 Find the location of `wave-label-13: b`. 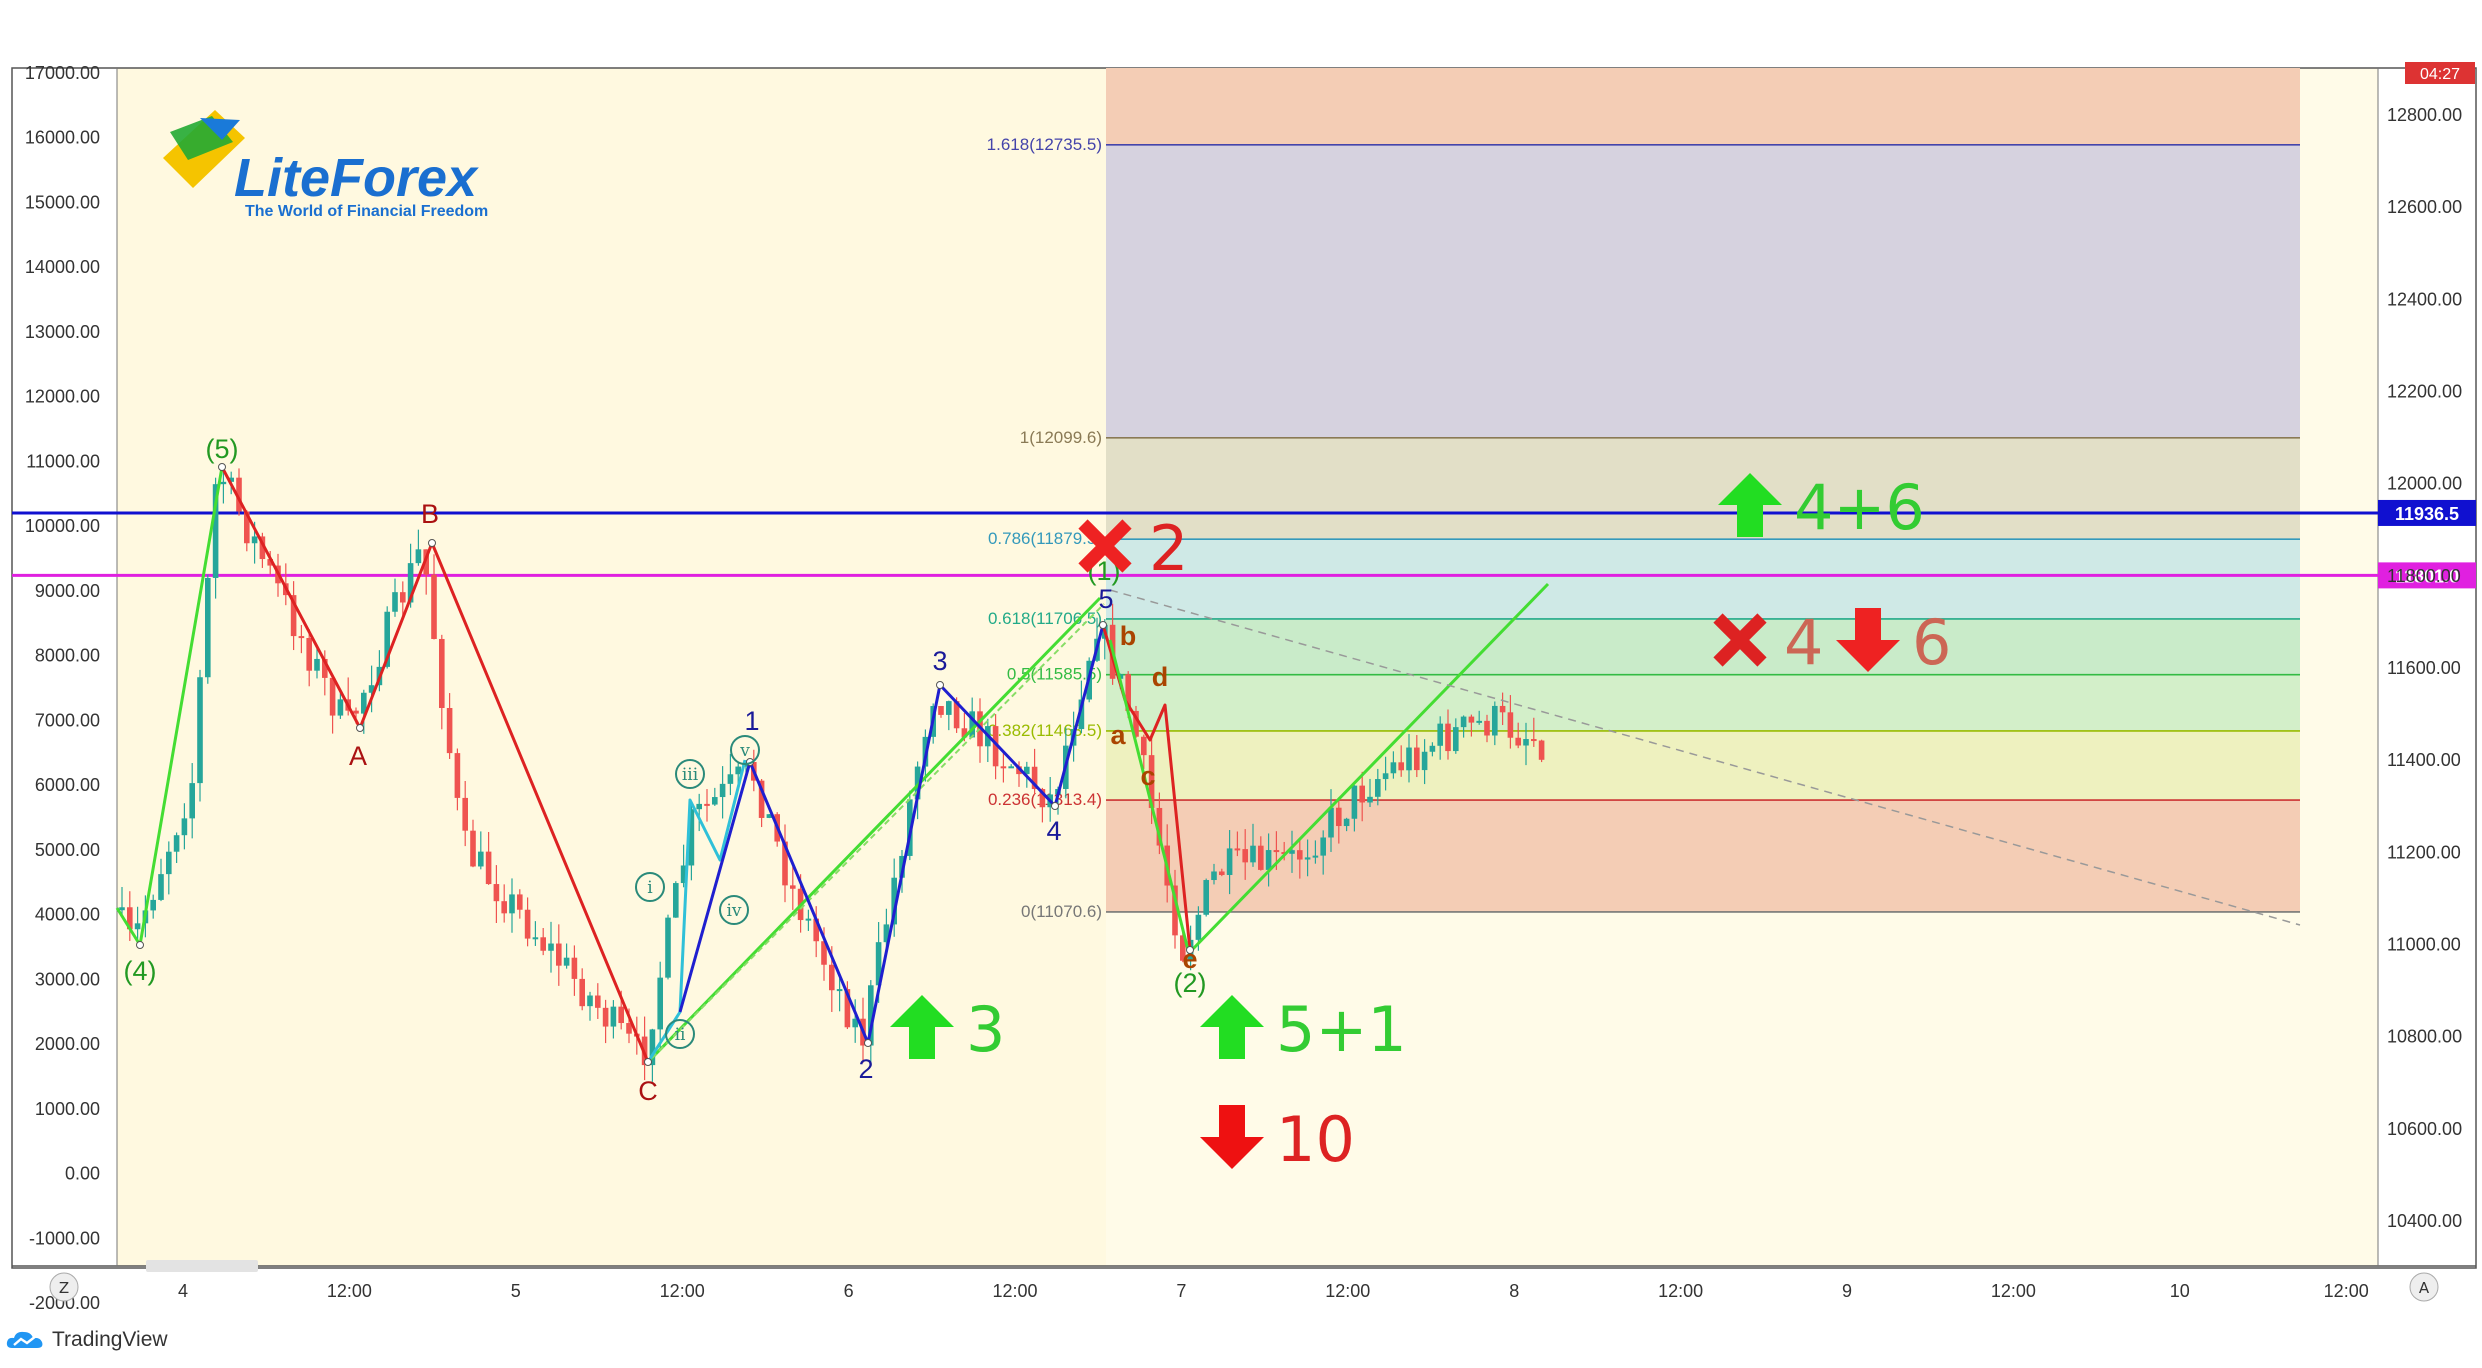

wave-label-13: b is located at coordinates (1128, 636).